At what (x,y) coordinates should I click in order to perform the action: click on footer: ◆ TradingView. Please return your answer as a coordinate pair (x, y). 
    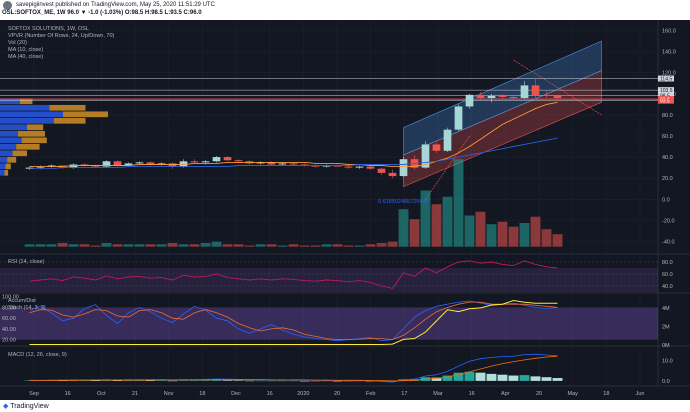
    Looking at the image, I should click on (345, 406).